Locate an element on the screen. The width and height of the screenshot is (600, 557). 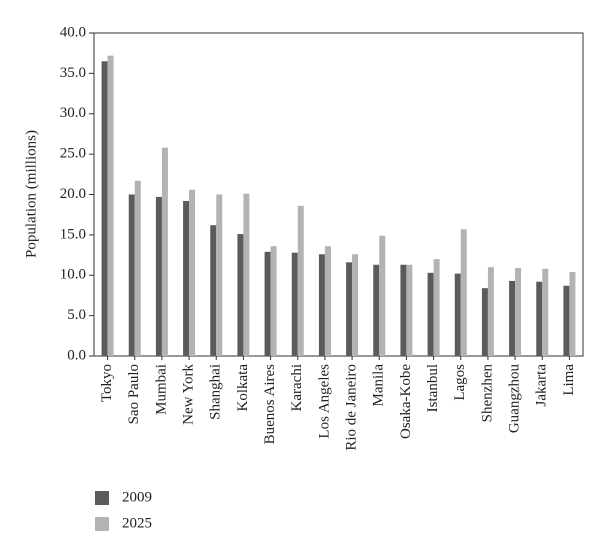
y-tick-label: 5.0 is located at coordinates (76, 315).